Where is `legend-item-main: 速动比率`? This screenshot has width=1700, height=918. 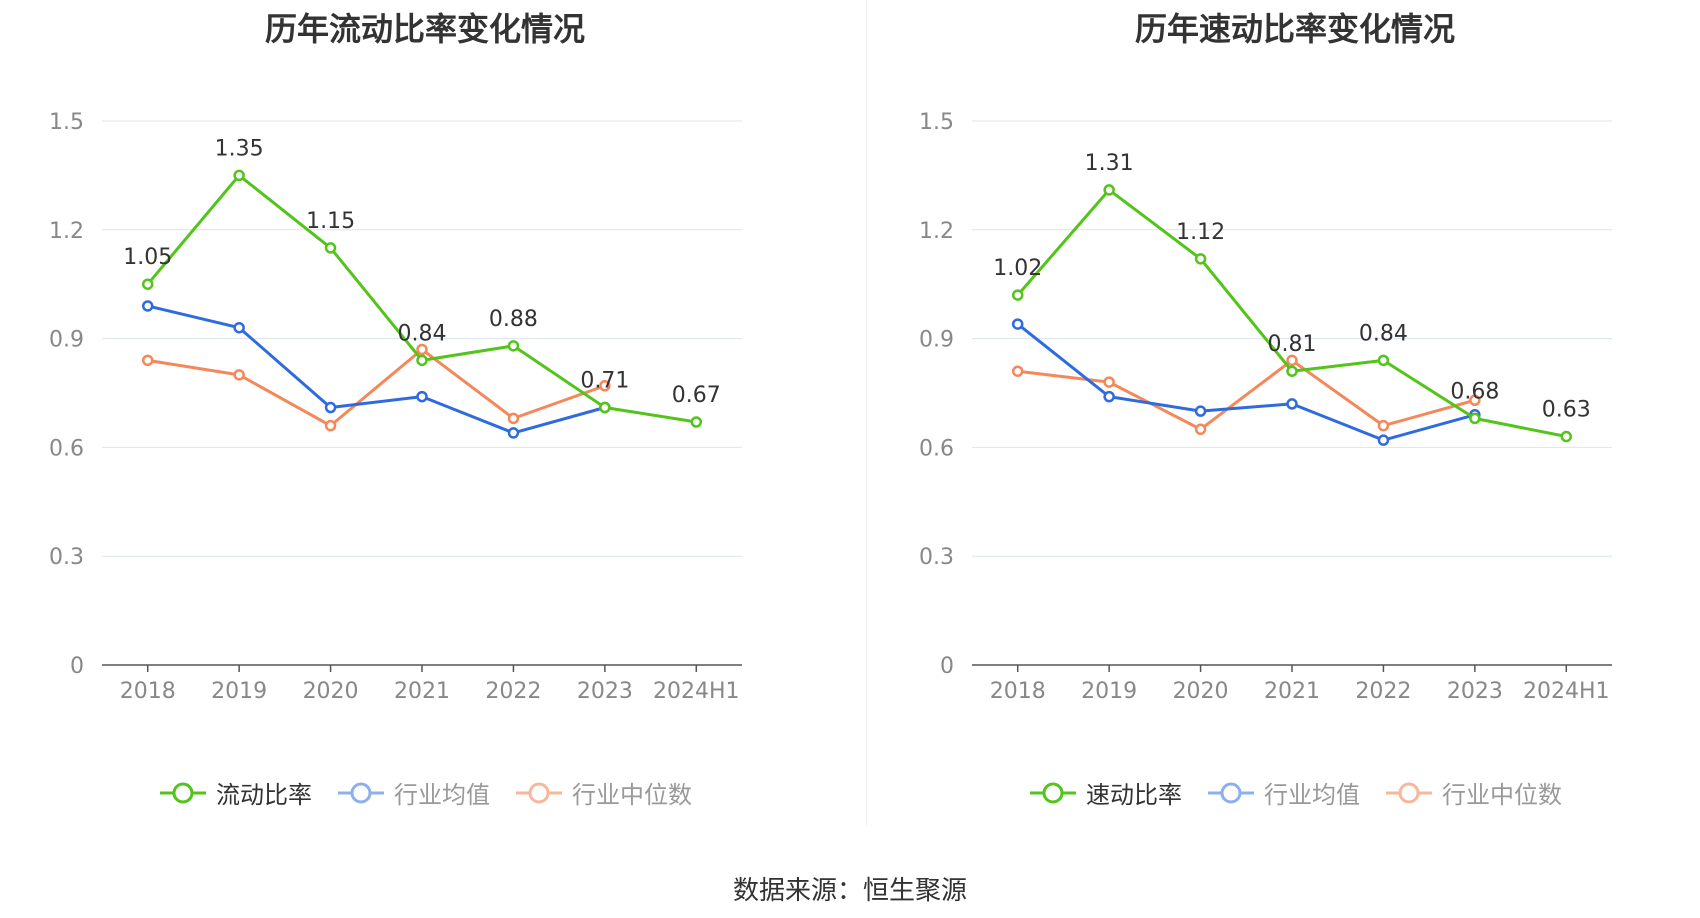 legend-item-main: 速动比率 is located at coordinates (1105, 792).